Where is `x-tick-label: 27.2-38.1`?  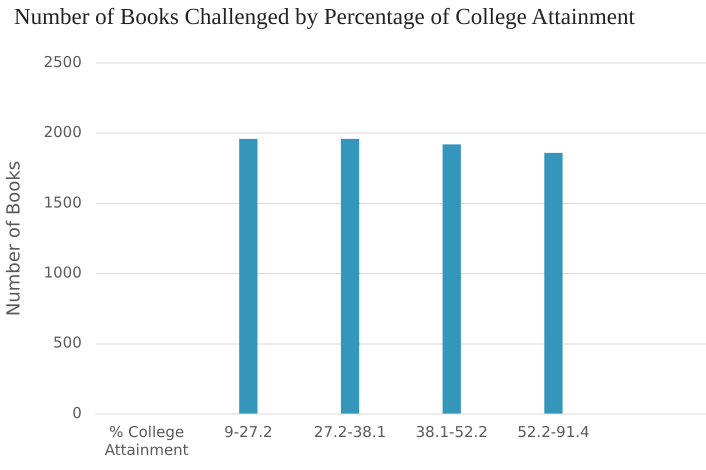 x-tick-label: 27.2-38.1 is located at coordinates (350, 431).